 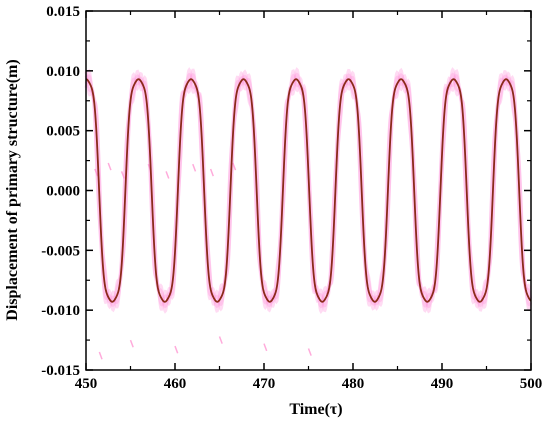 What do you see at coordinates (175, 384) in the screenshot?
I see `x-tick-label: 460` at bounding box center [175, 384].